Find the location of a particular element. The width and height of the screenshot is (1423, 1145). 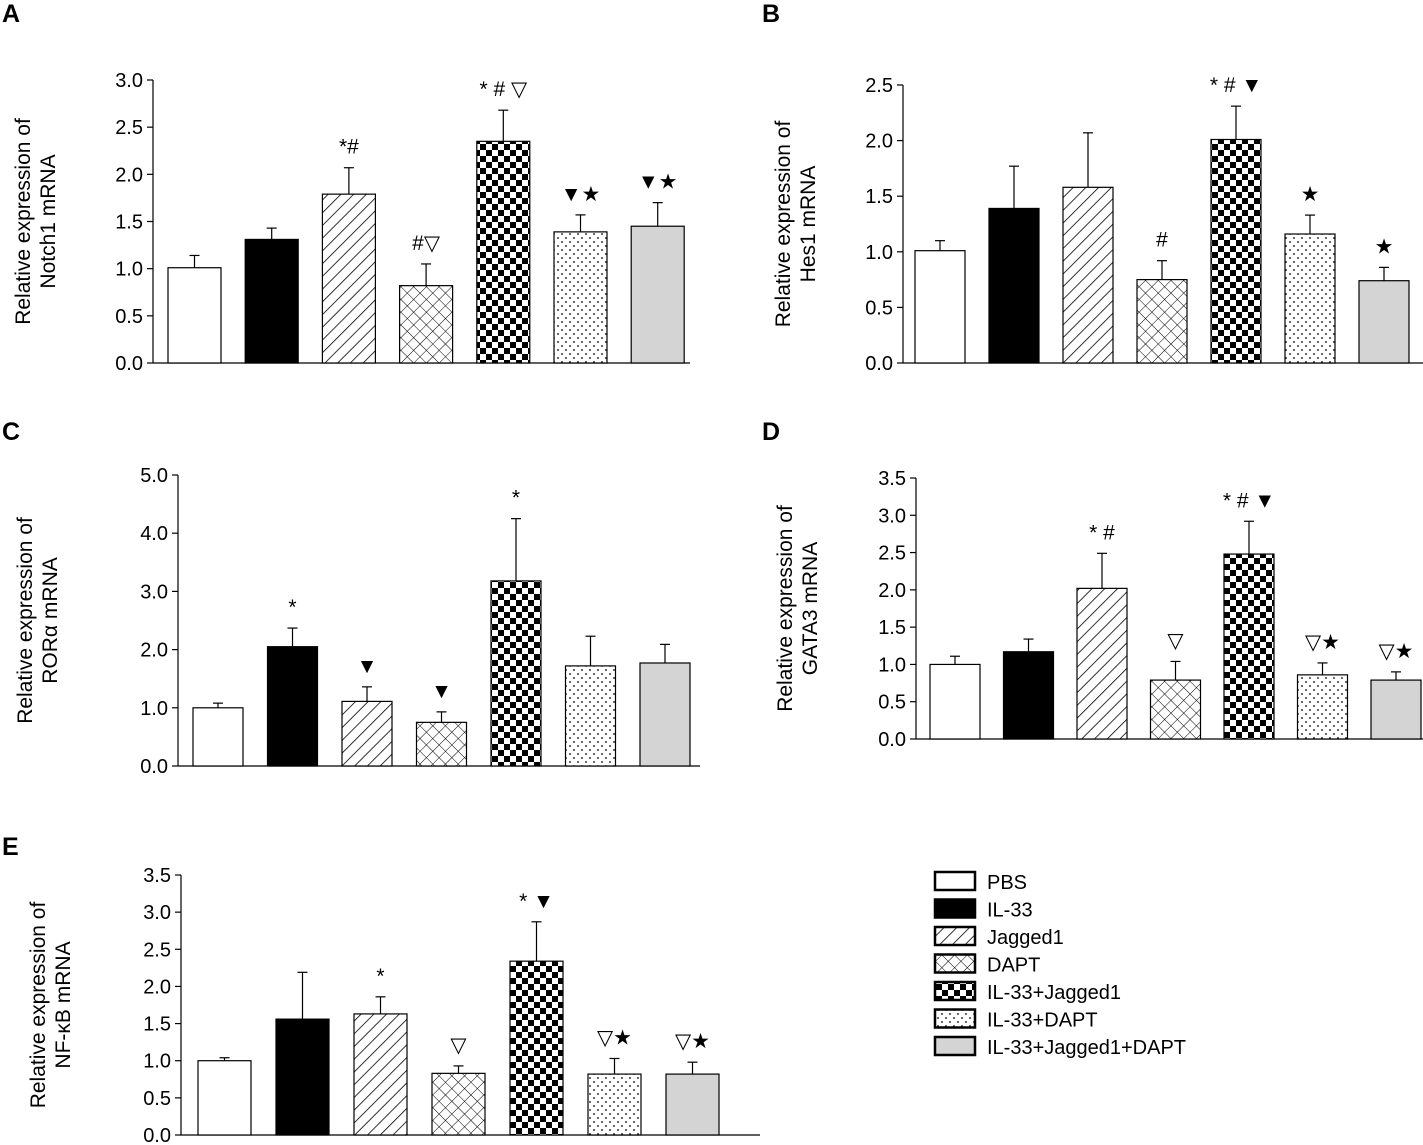

significance-marker: ▼ is located at coordinates (367, 666).